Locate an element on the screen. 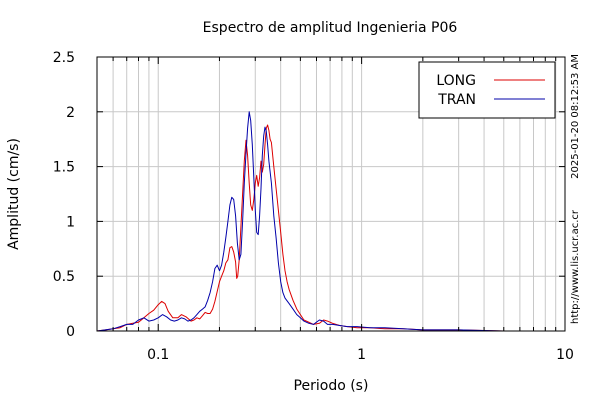 The width and height of the screenshot is (600, 400). legend-entries: LONG TRAN is located at coordinates (490, 90).